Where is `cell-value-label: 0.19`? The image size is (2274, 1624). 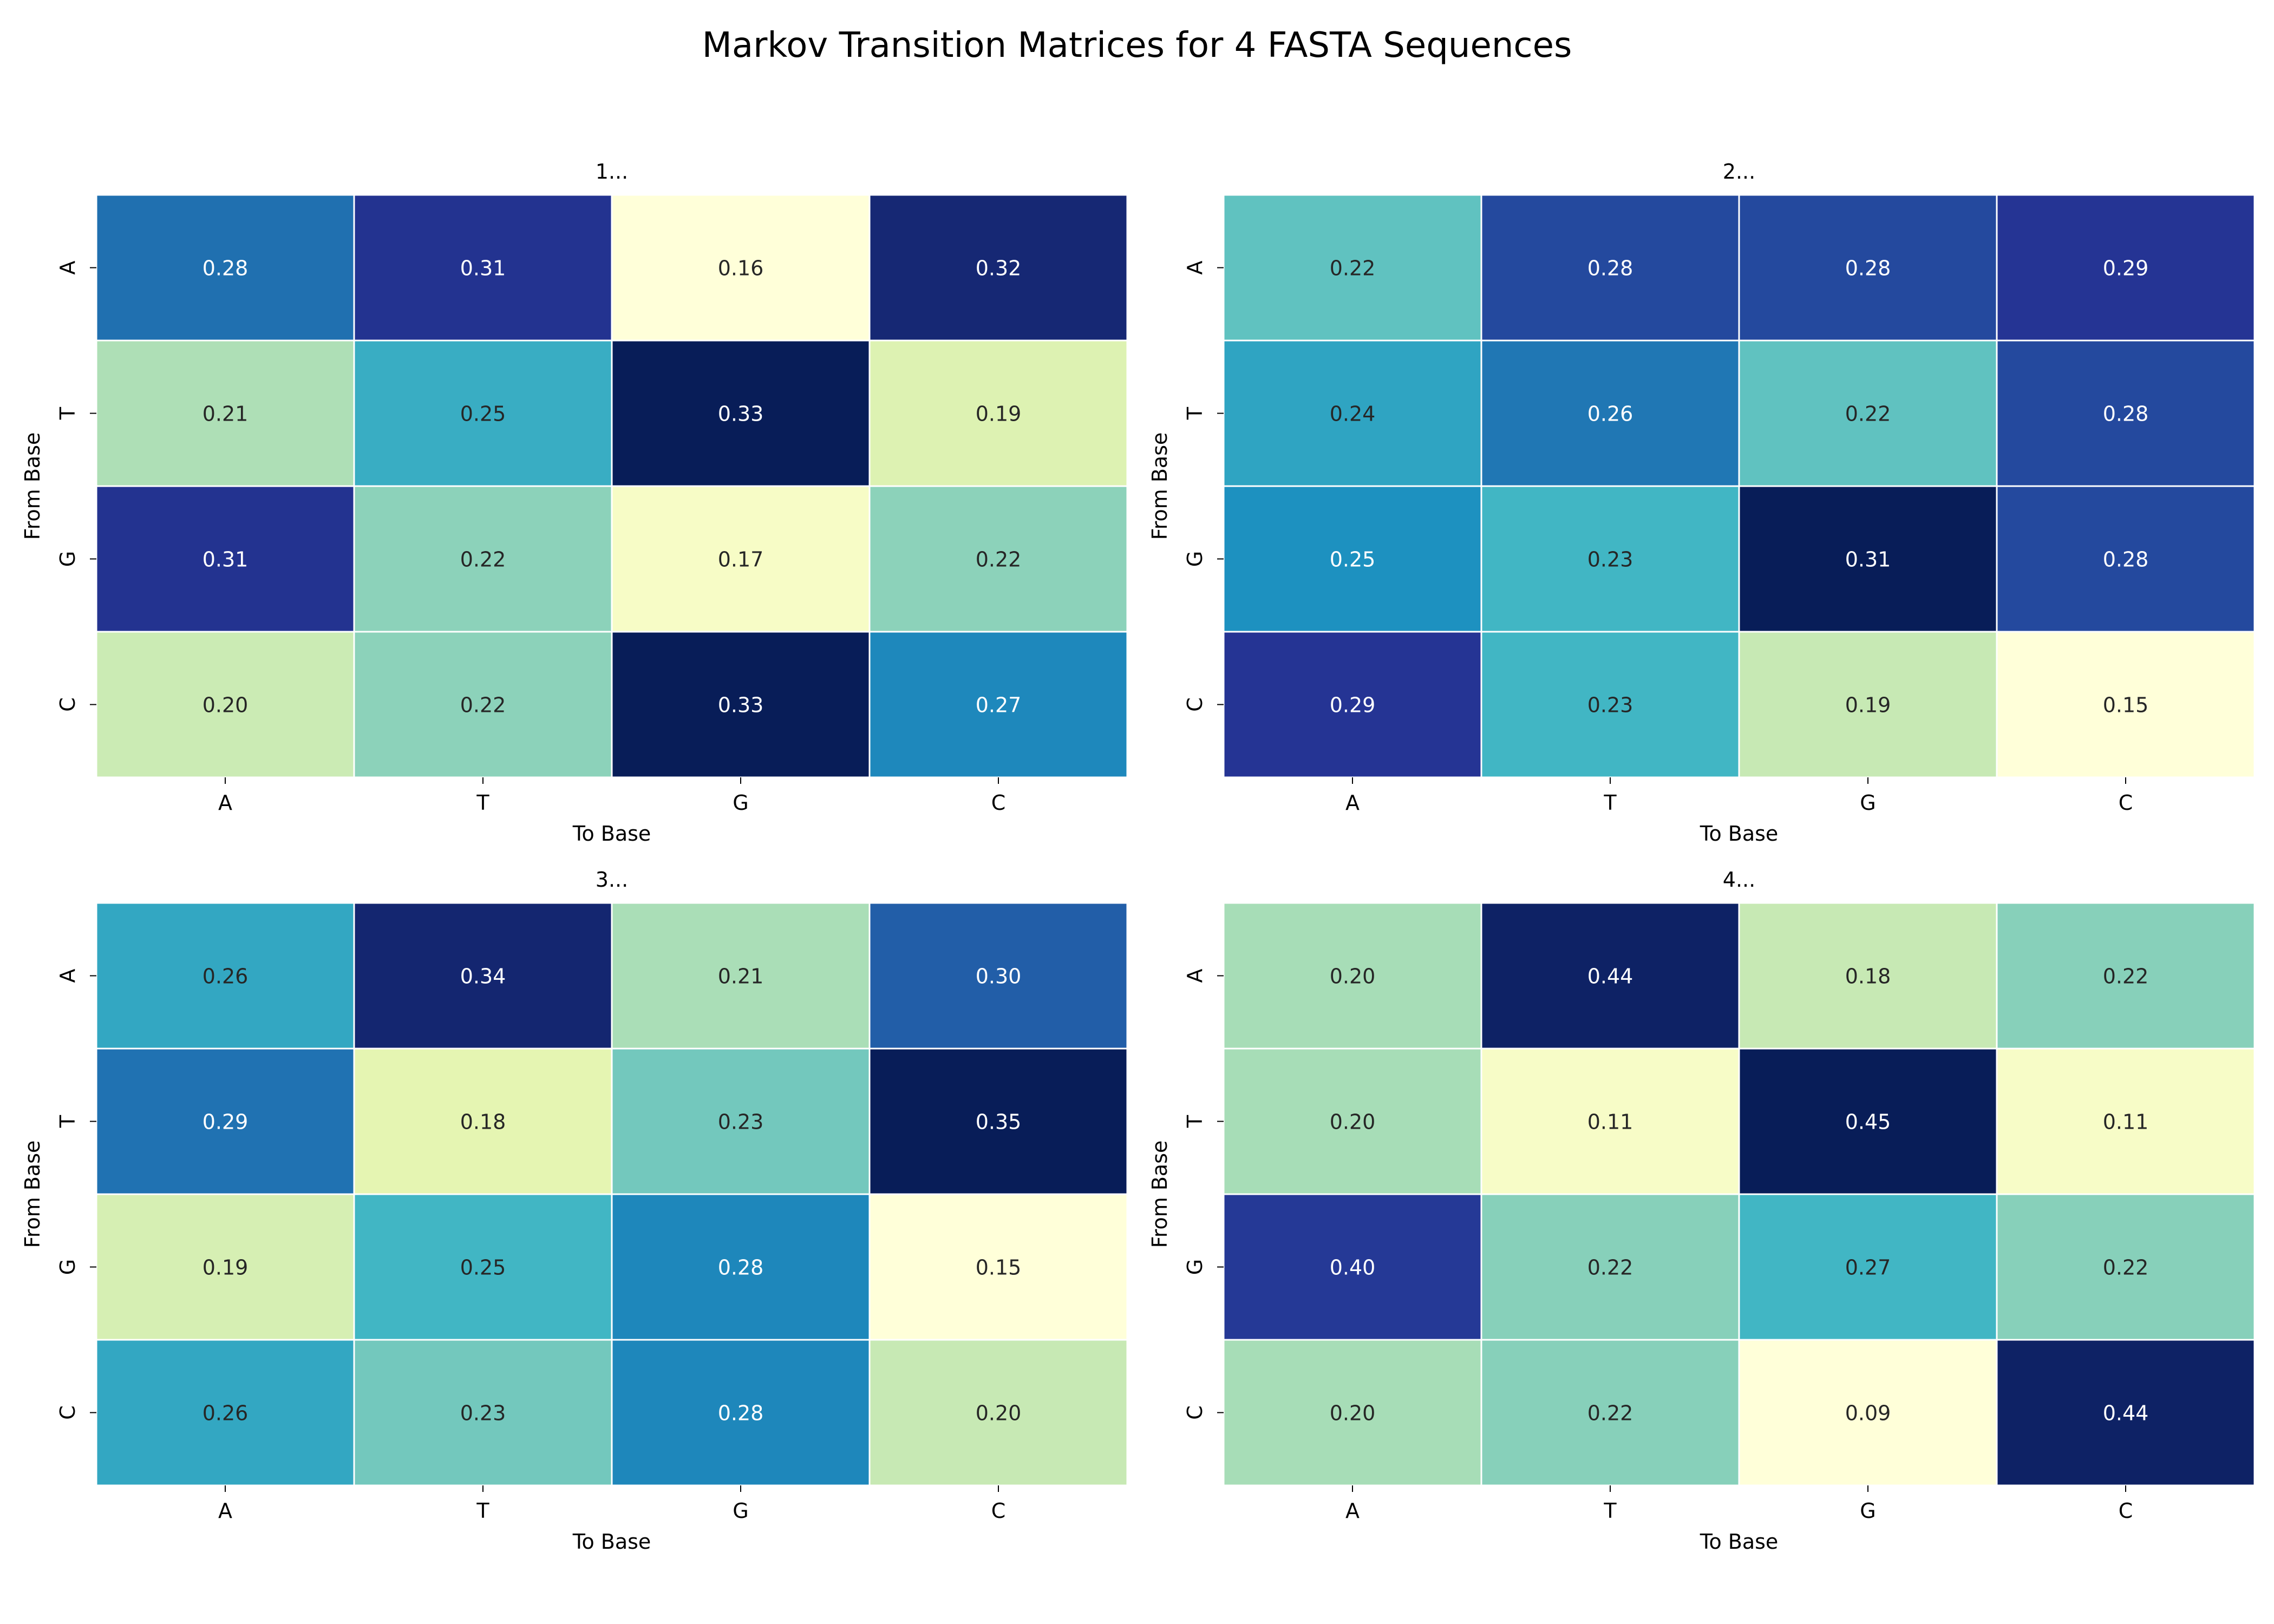
cell-value-label: 0.19 is located at coordinates (1868, 705).